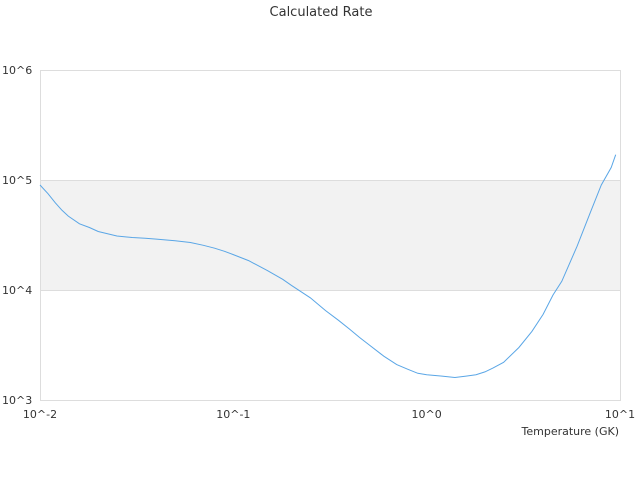 The height and width of the screenshot is (480, 640). I want to click on x-tick-labels: 10^-2 10^-1 10^0 10^1, so click(329, 414).